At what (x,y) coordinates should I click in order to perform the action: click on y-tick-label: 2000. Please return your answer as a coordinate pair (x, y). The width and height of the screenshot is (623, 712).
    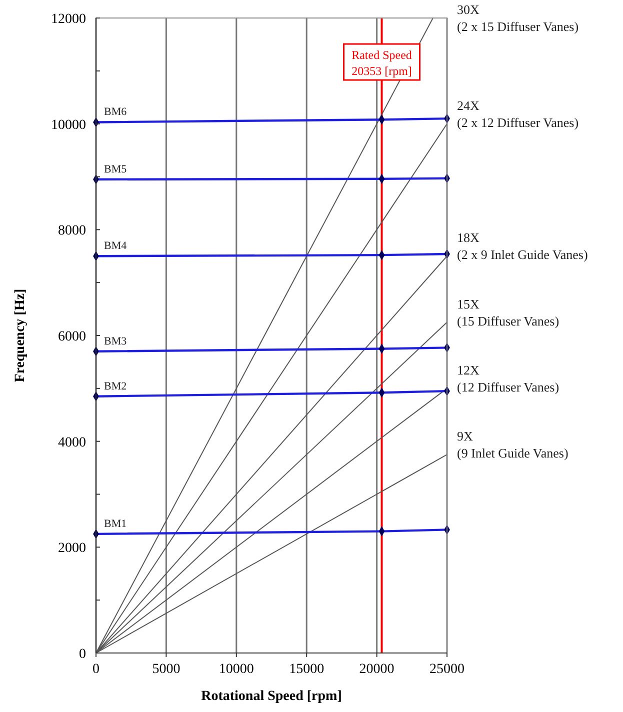
    Looking at the image, I should click on (72, 548).